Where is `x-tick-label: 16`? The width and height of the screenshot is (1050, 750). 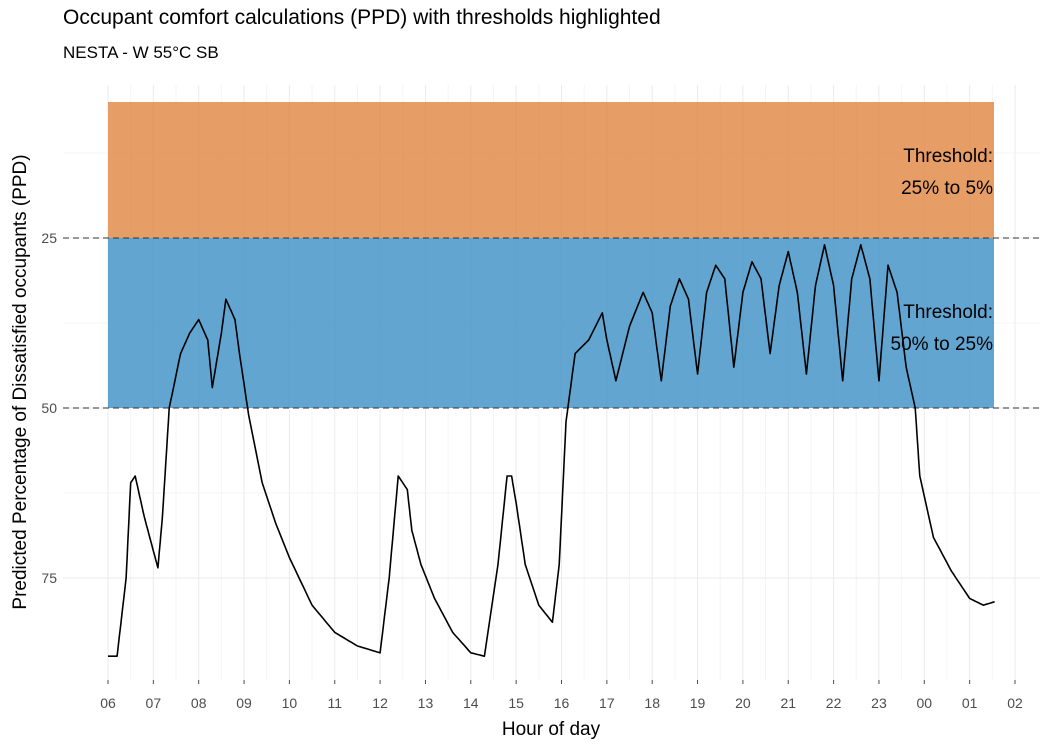
x-tick-label: 16 is located at coordinates (562, 703).